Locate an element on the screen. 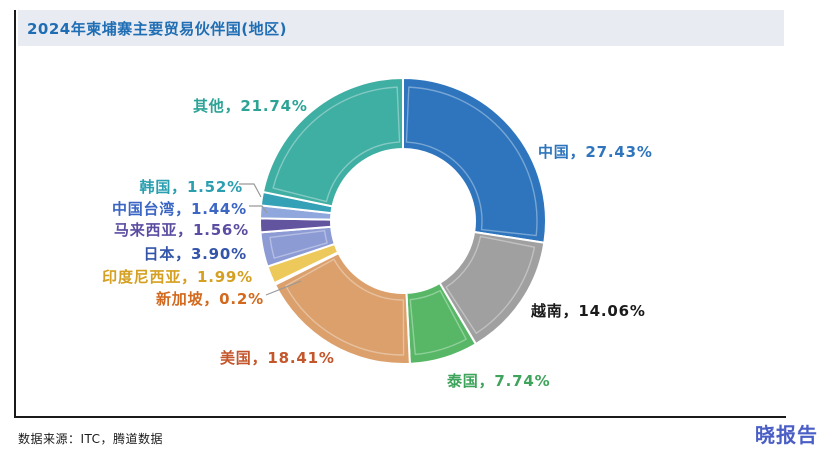  chart-title-bar: 2024年柬埔寨主要贸易伙伴国(地区) is located at coordinates (401, 28).